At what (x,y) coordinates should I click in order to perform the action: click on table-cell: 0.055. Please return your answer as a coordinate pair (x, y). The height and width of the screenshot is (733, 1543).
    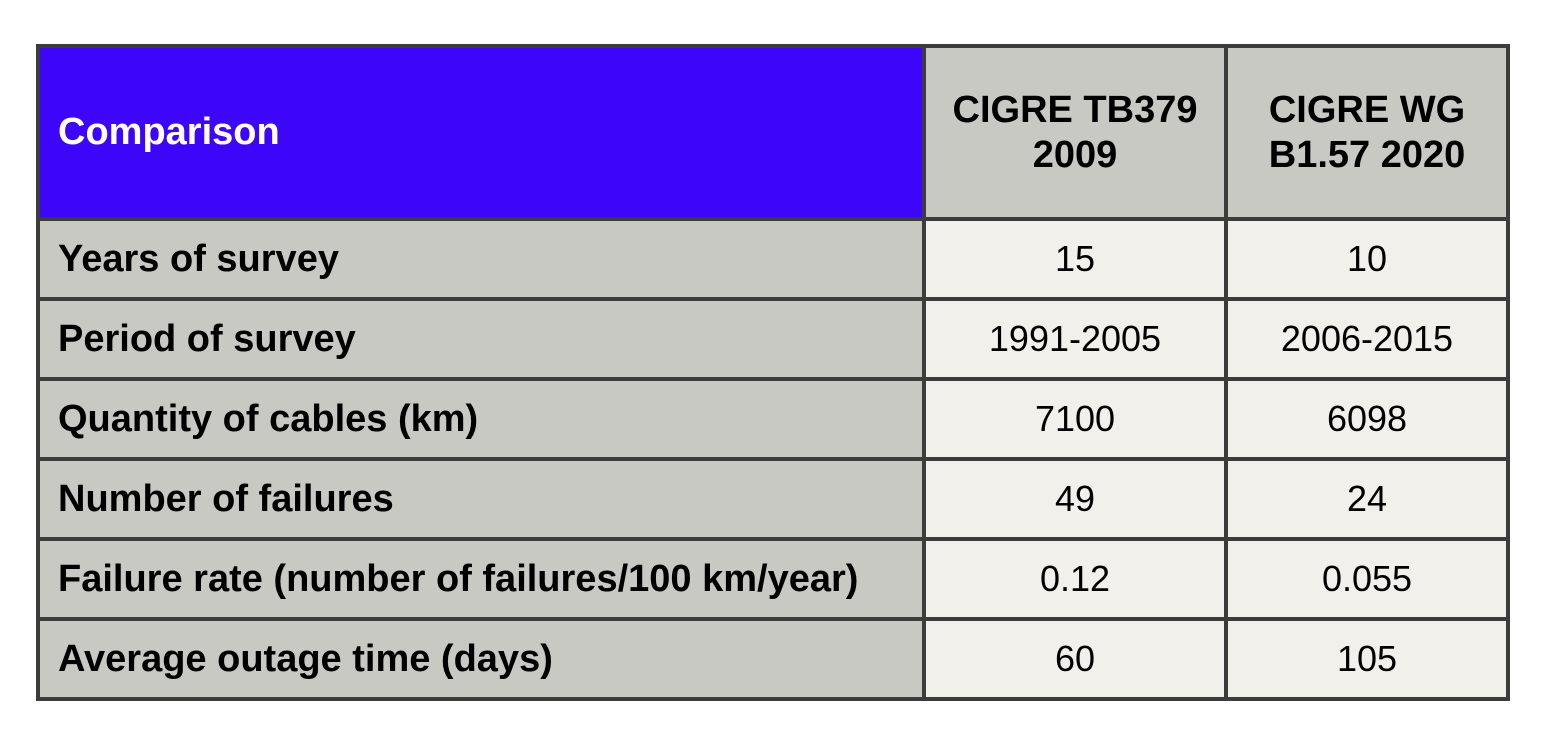
    Looking at the image, I should click on (1367, 579).